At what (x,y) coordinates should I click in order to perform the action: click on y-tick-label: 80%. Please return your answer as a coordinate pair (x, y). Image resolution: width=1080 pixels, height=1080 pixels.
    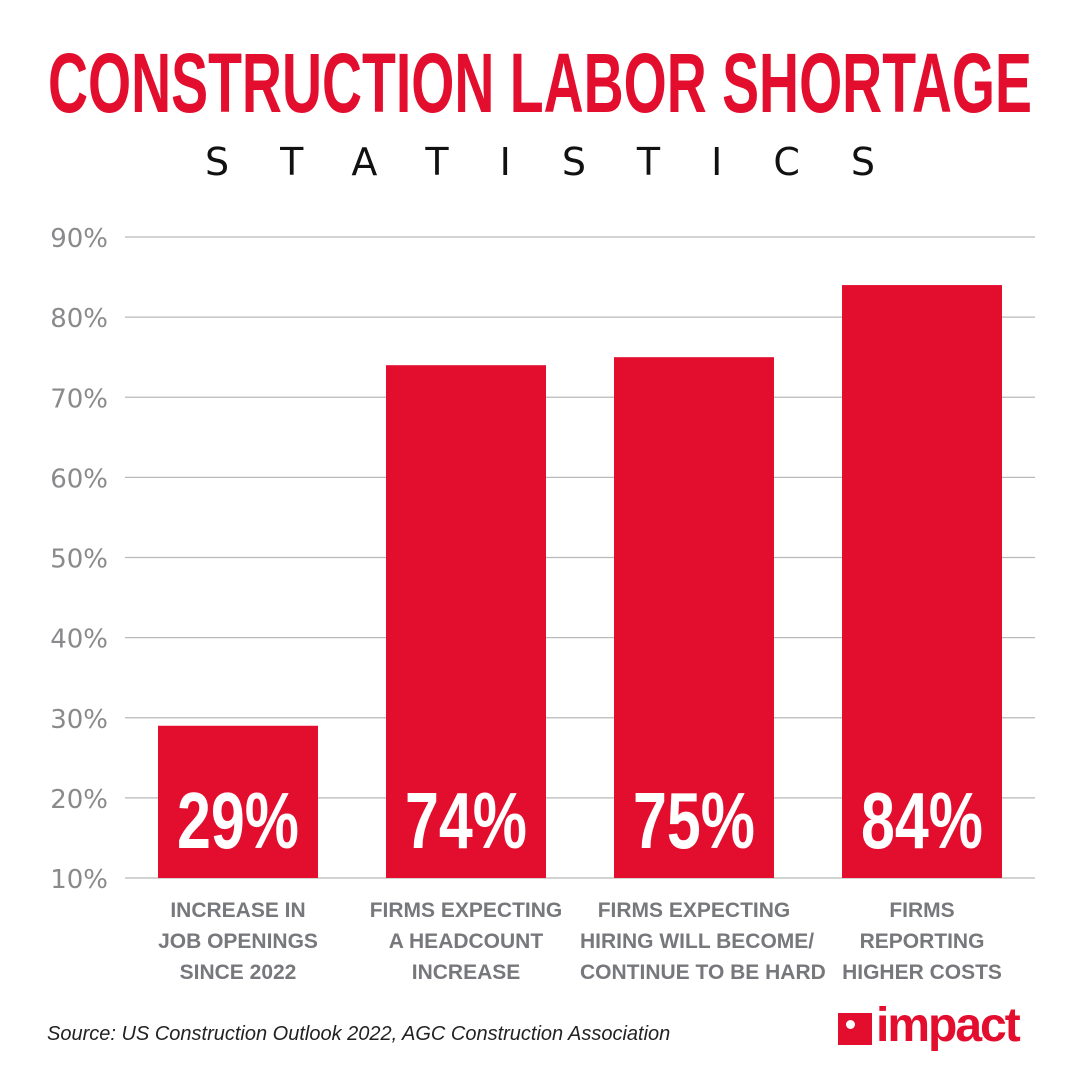
    Looking at the image, I should click on (79, 319).